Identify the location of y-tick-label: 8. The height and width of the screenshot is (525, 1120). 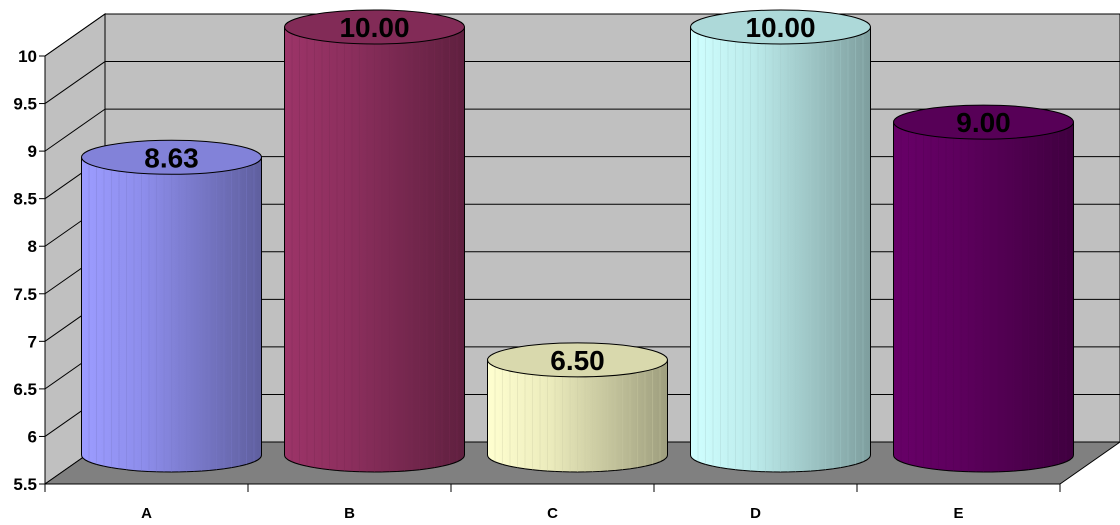
(32, 246).